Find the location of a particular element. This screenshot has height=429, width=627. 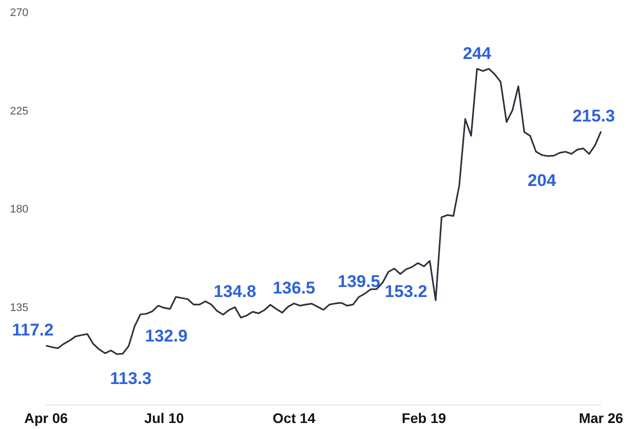

x-tick-label: Jul 10 is located at coordinates (164, 418).